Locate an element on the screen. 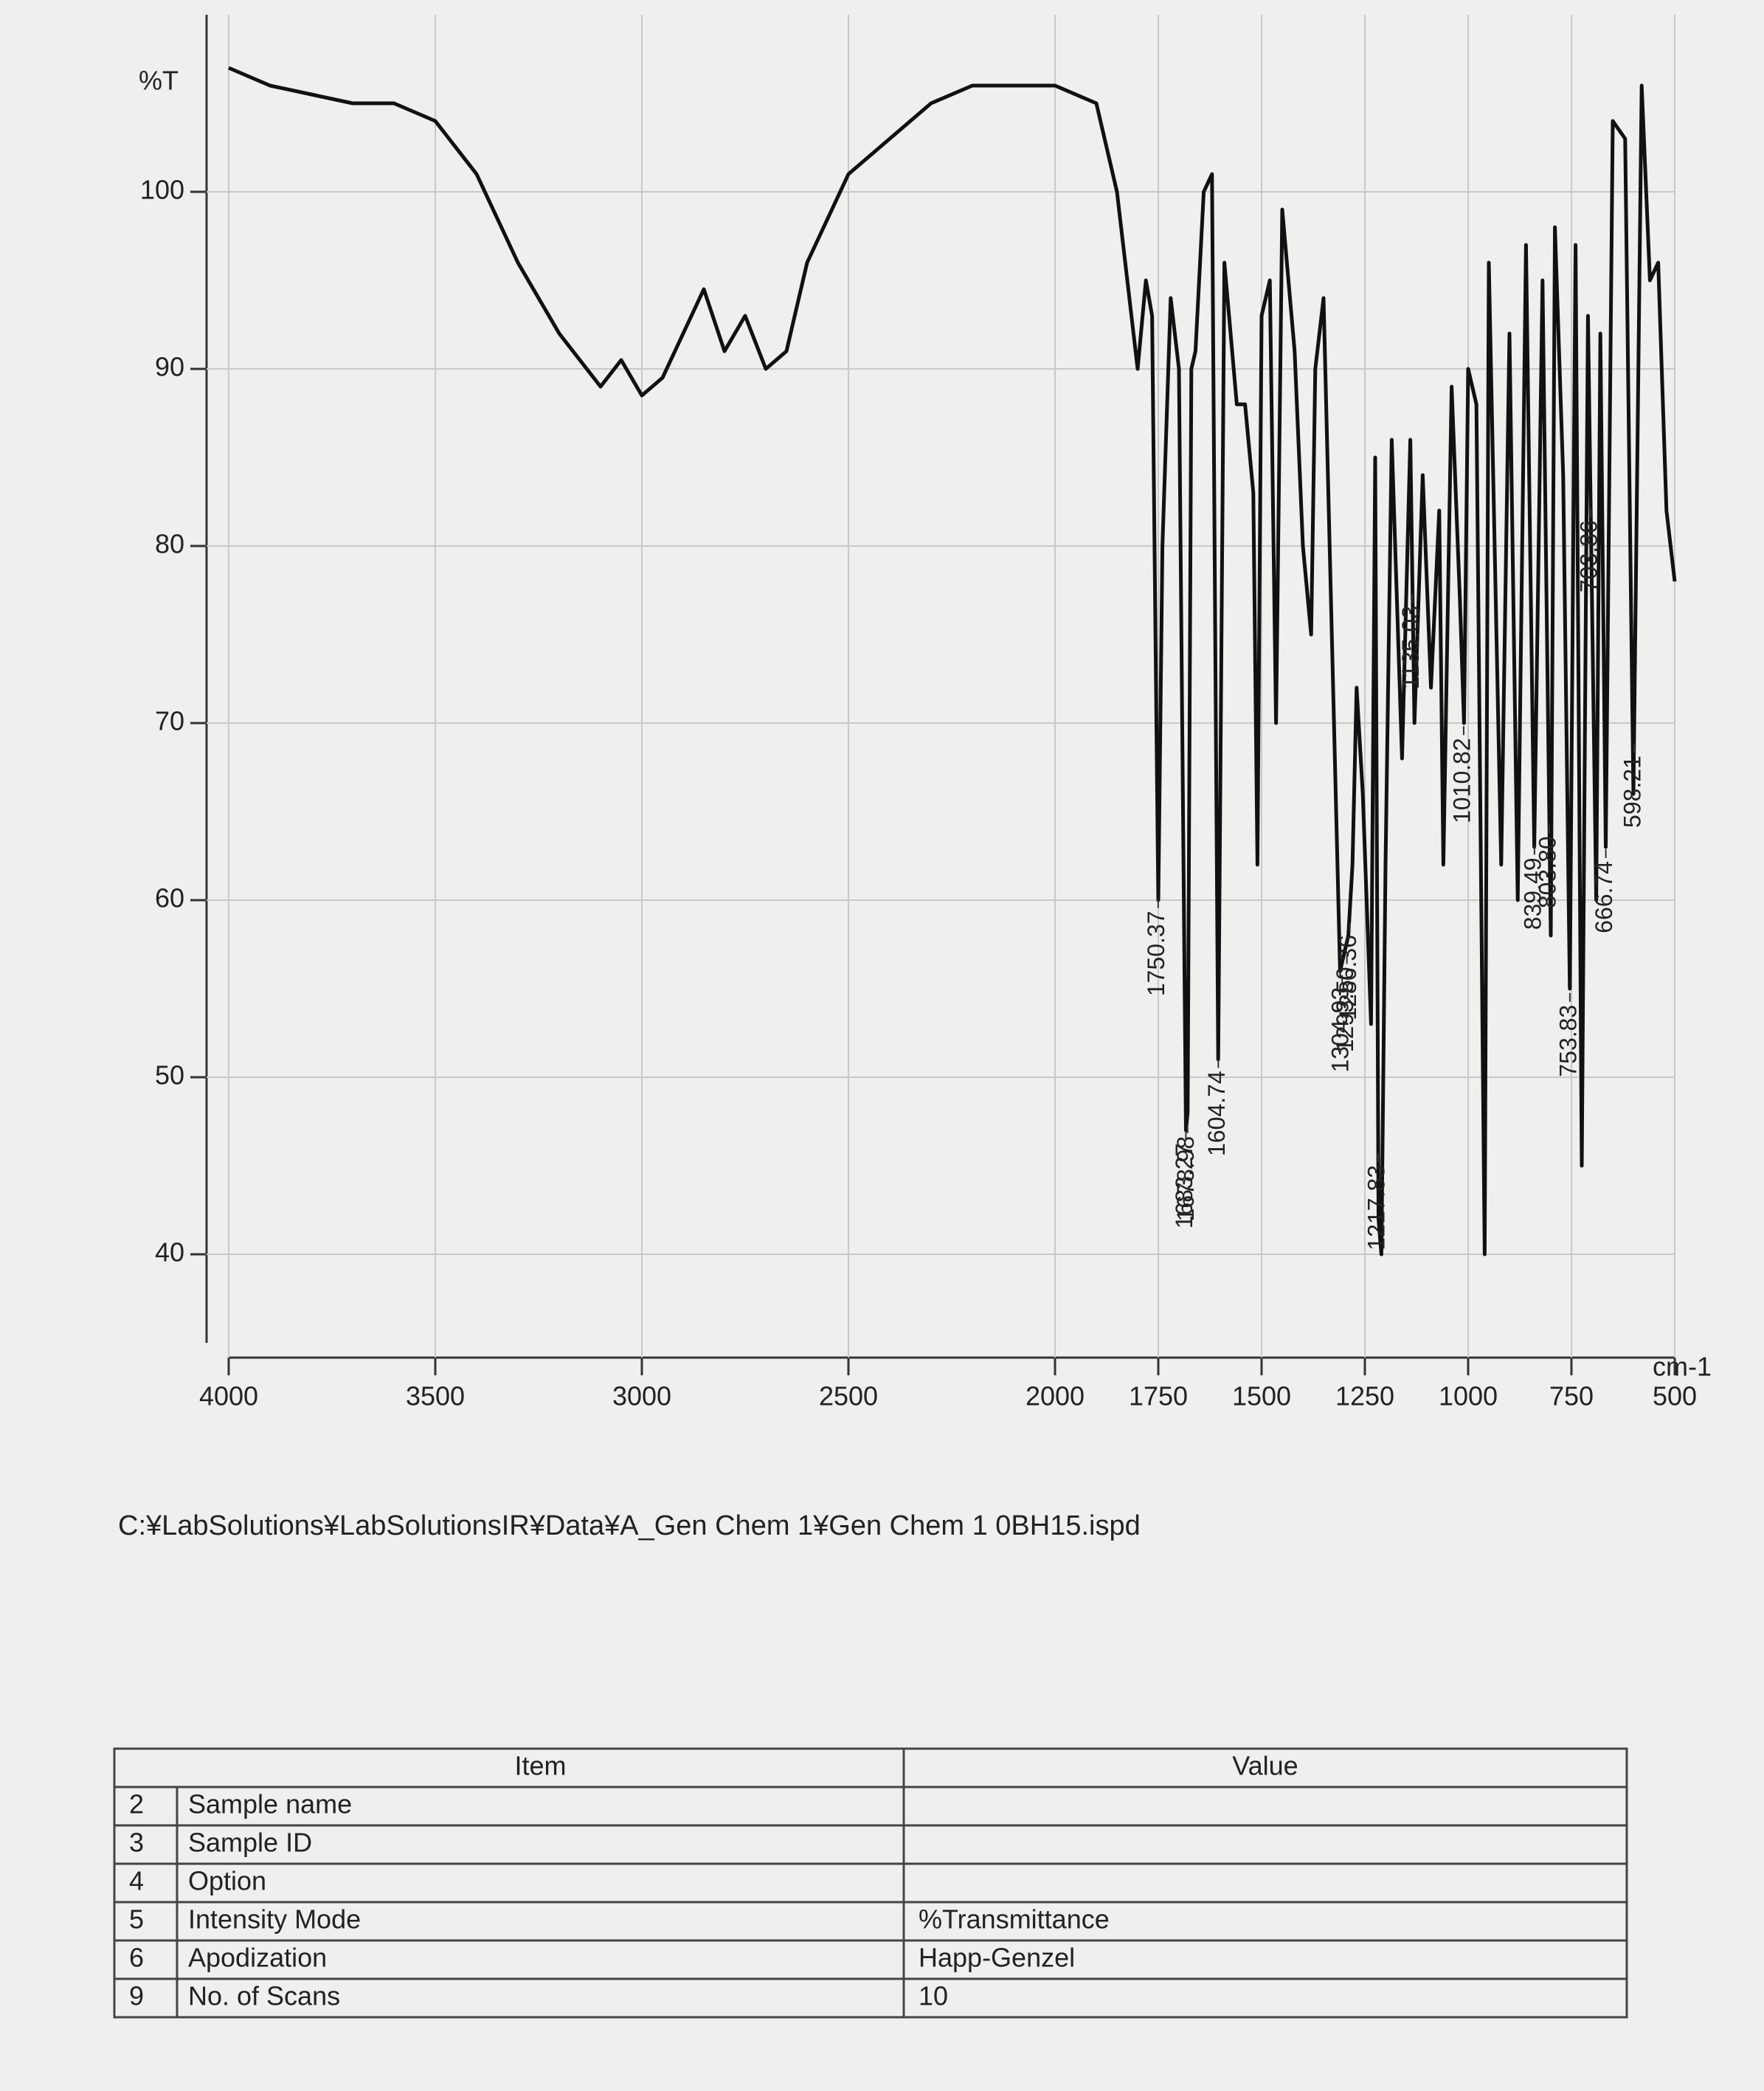 The width and height of the screenshot is (1764, 2091). peak-label: 1135.03 is located at coordinates (1411, 647).